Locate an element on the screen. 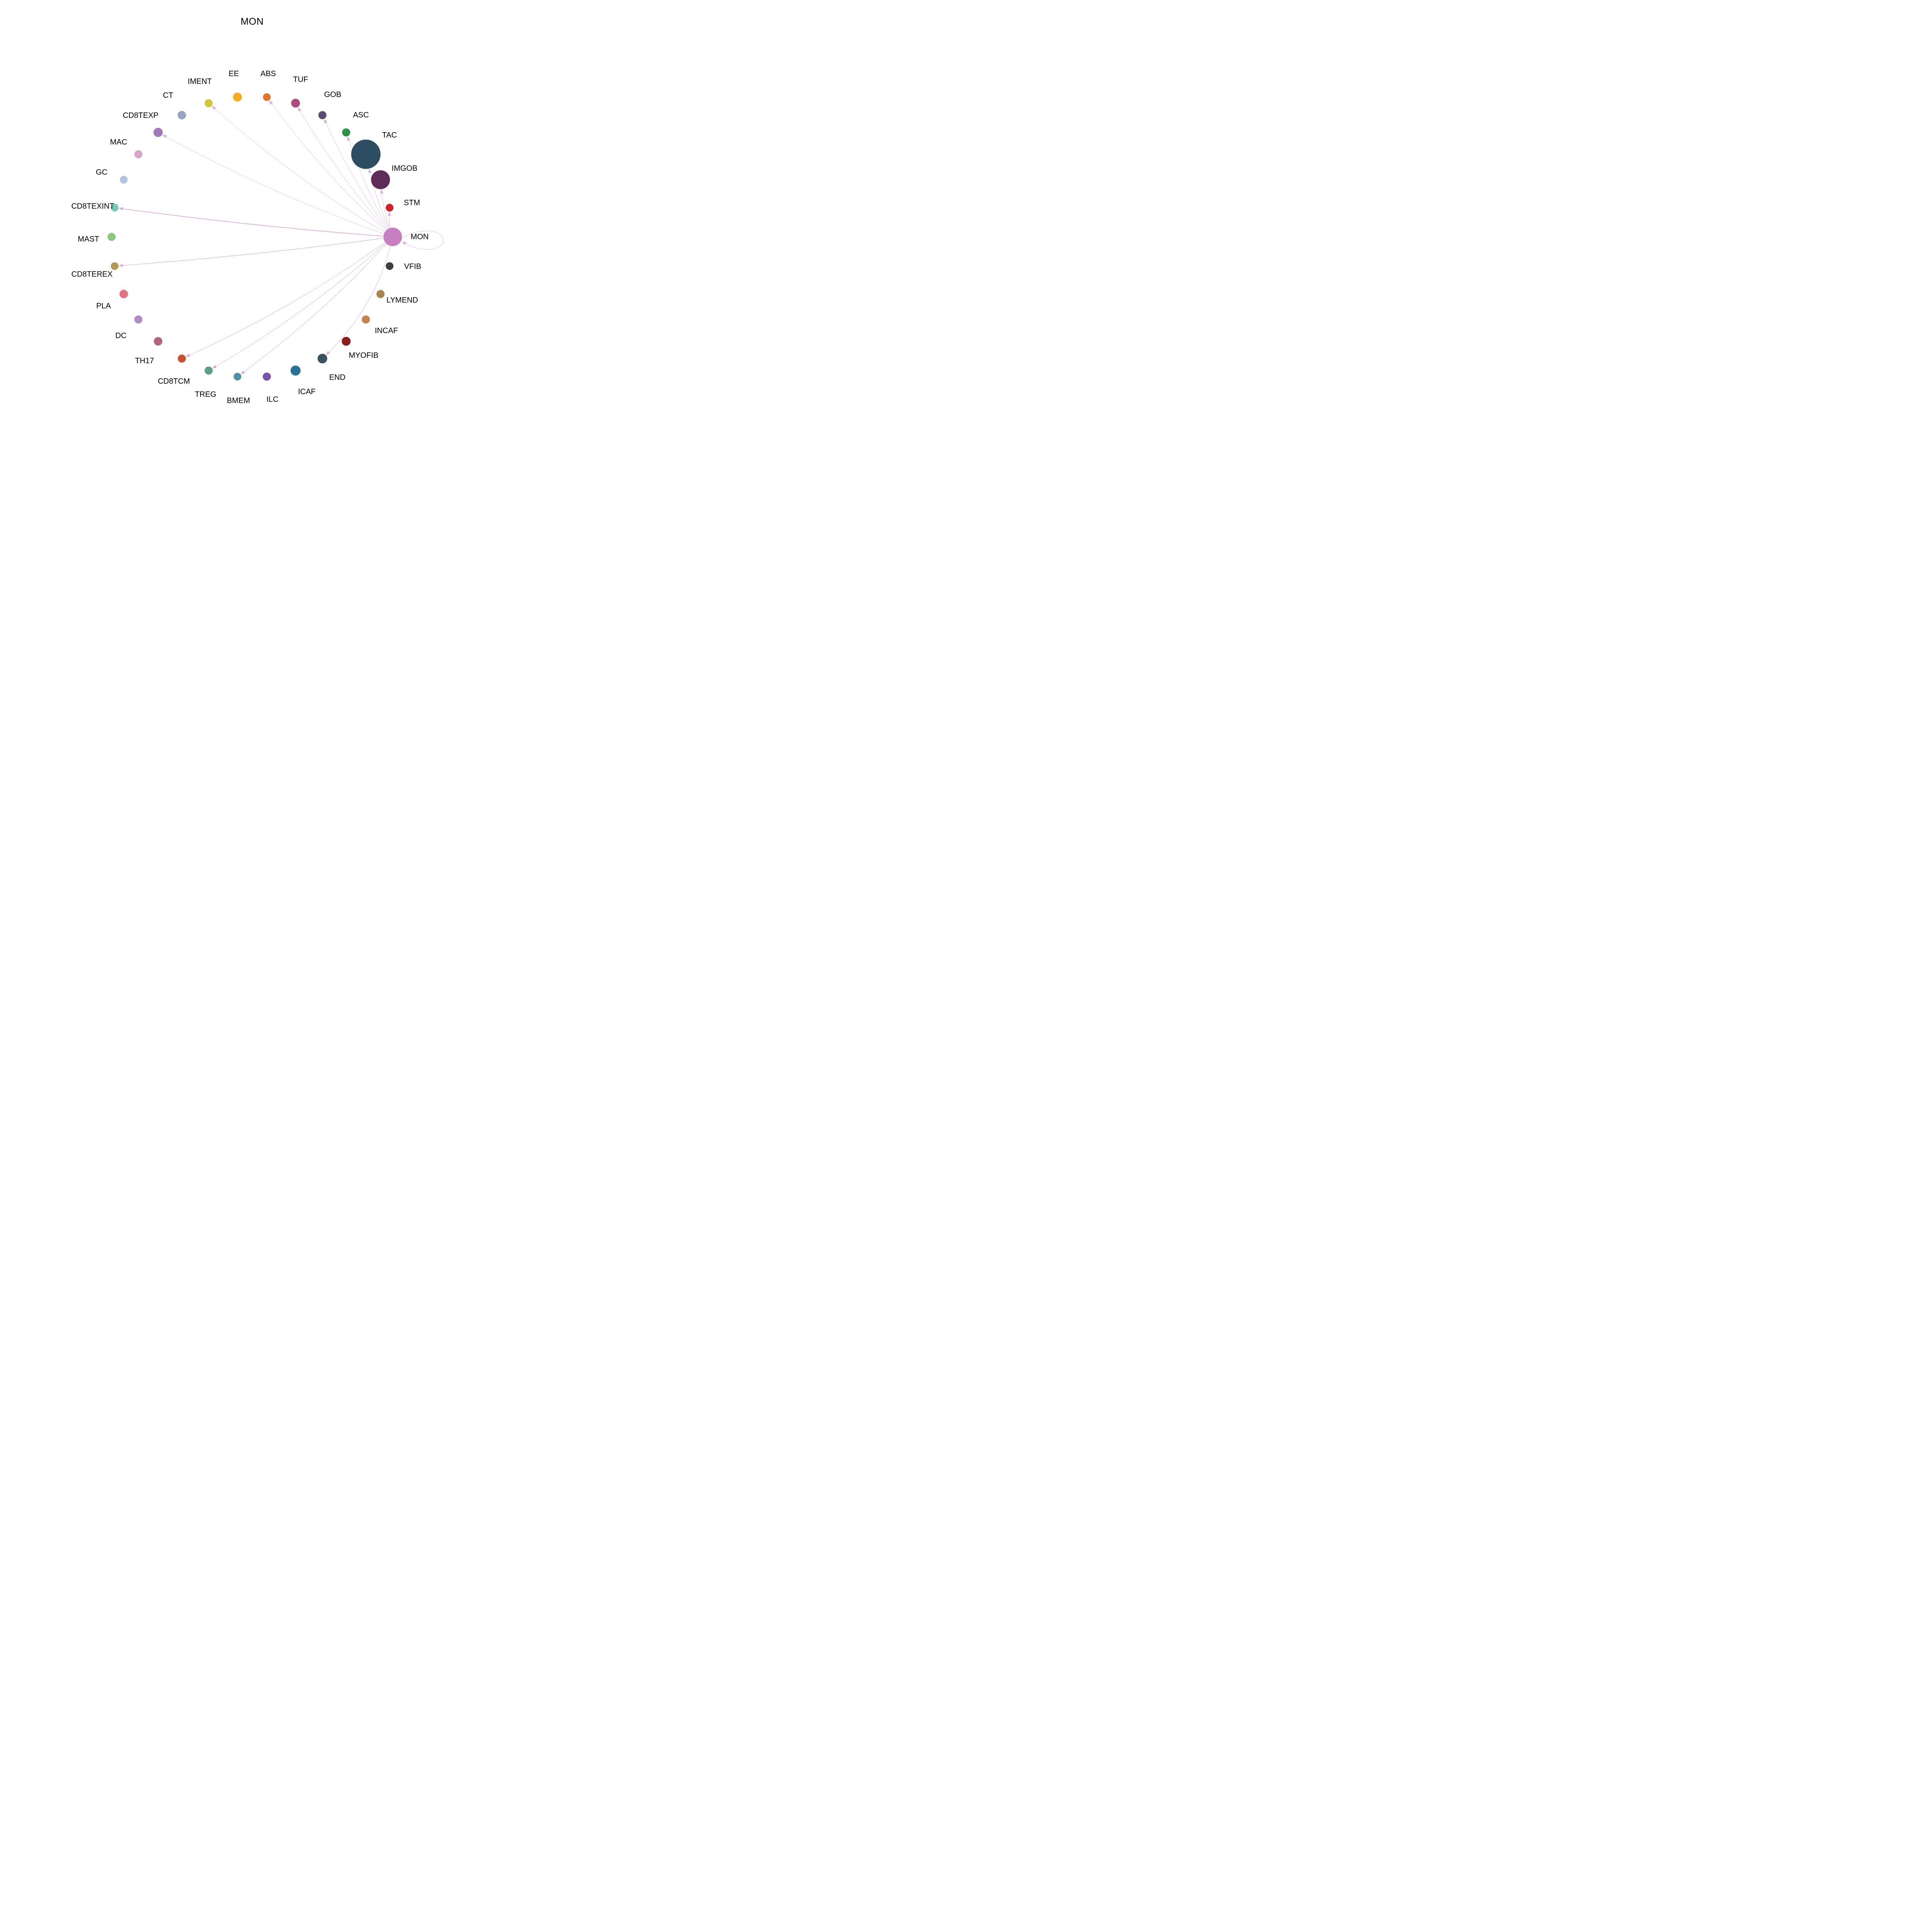  node-label-IMENT: IMENT is located at coordinates (200, 82).